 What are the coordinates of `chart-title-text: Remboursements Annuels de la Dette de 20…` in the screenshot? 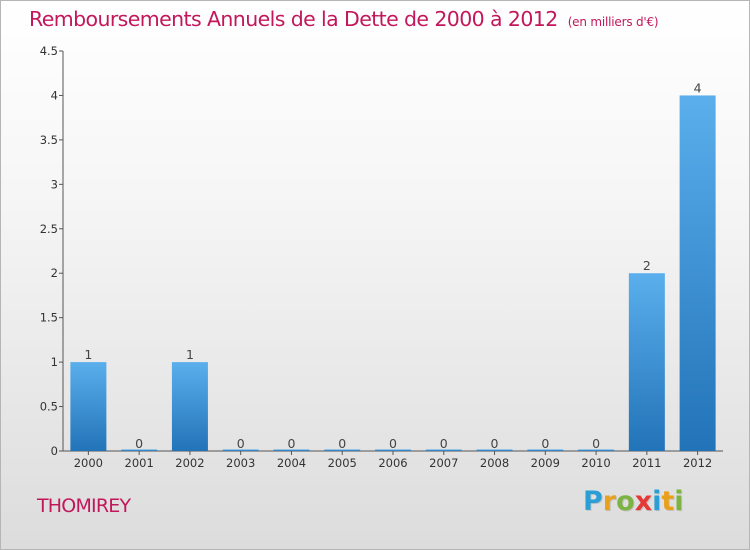 It's located at (293, 19).